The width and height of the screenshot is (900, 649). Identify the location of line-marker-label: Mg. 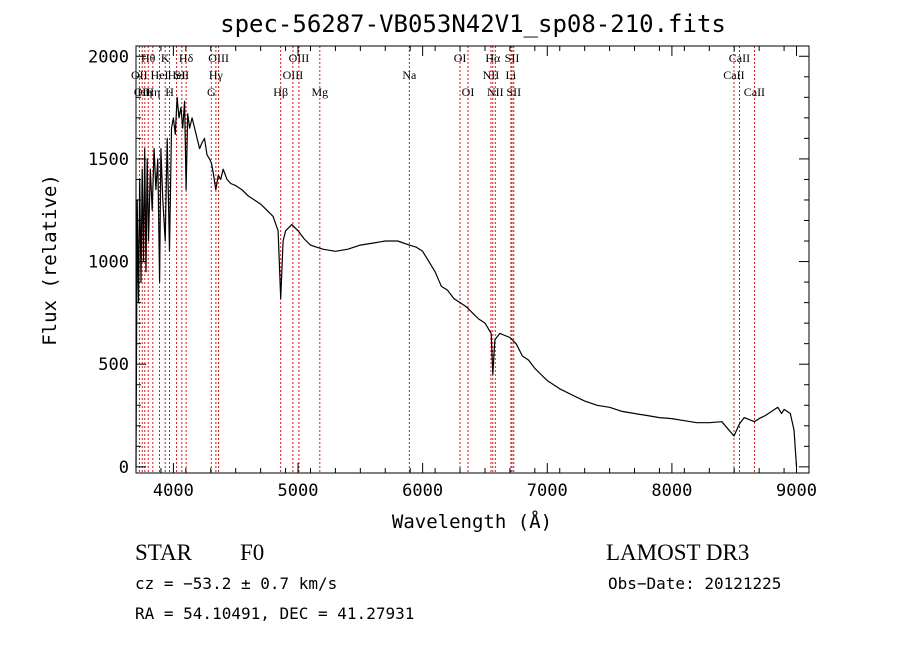
(319, 92).